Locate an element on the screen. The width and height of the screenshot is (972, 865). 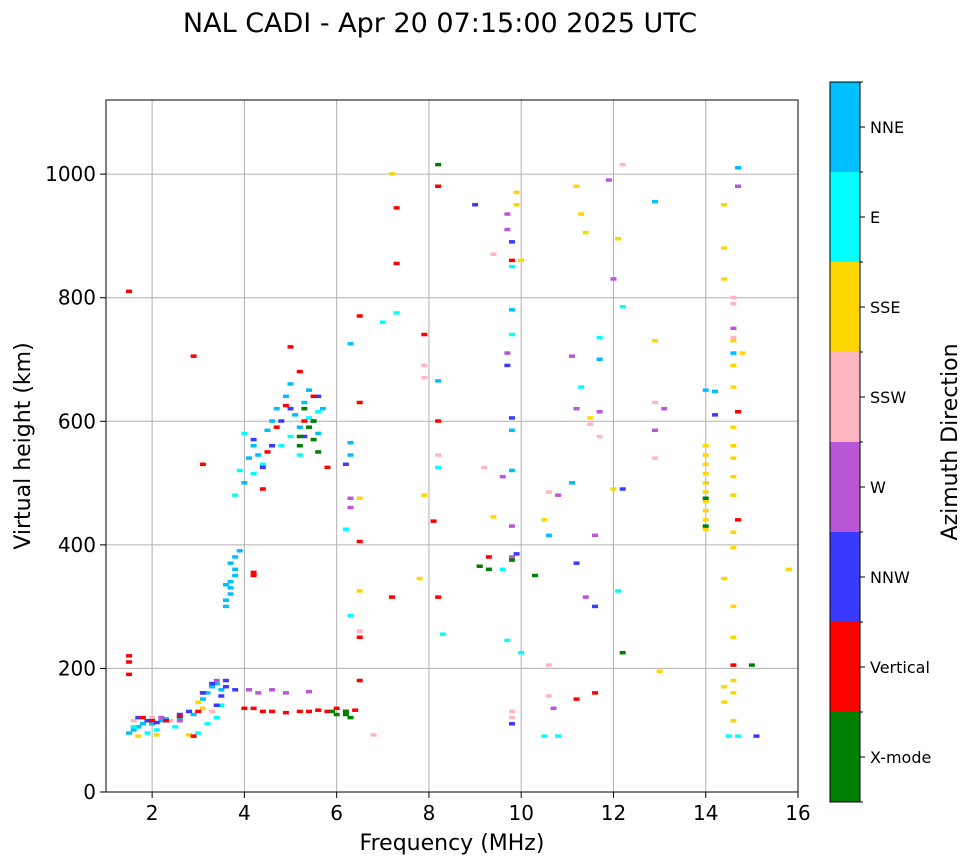
colorbar-category-label: SSE is located at coordinates (885, 307).